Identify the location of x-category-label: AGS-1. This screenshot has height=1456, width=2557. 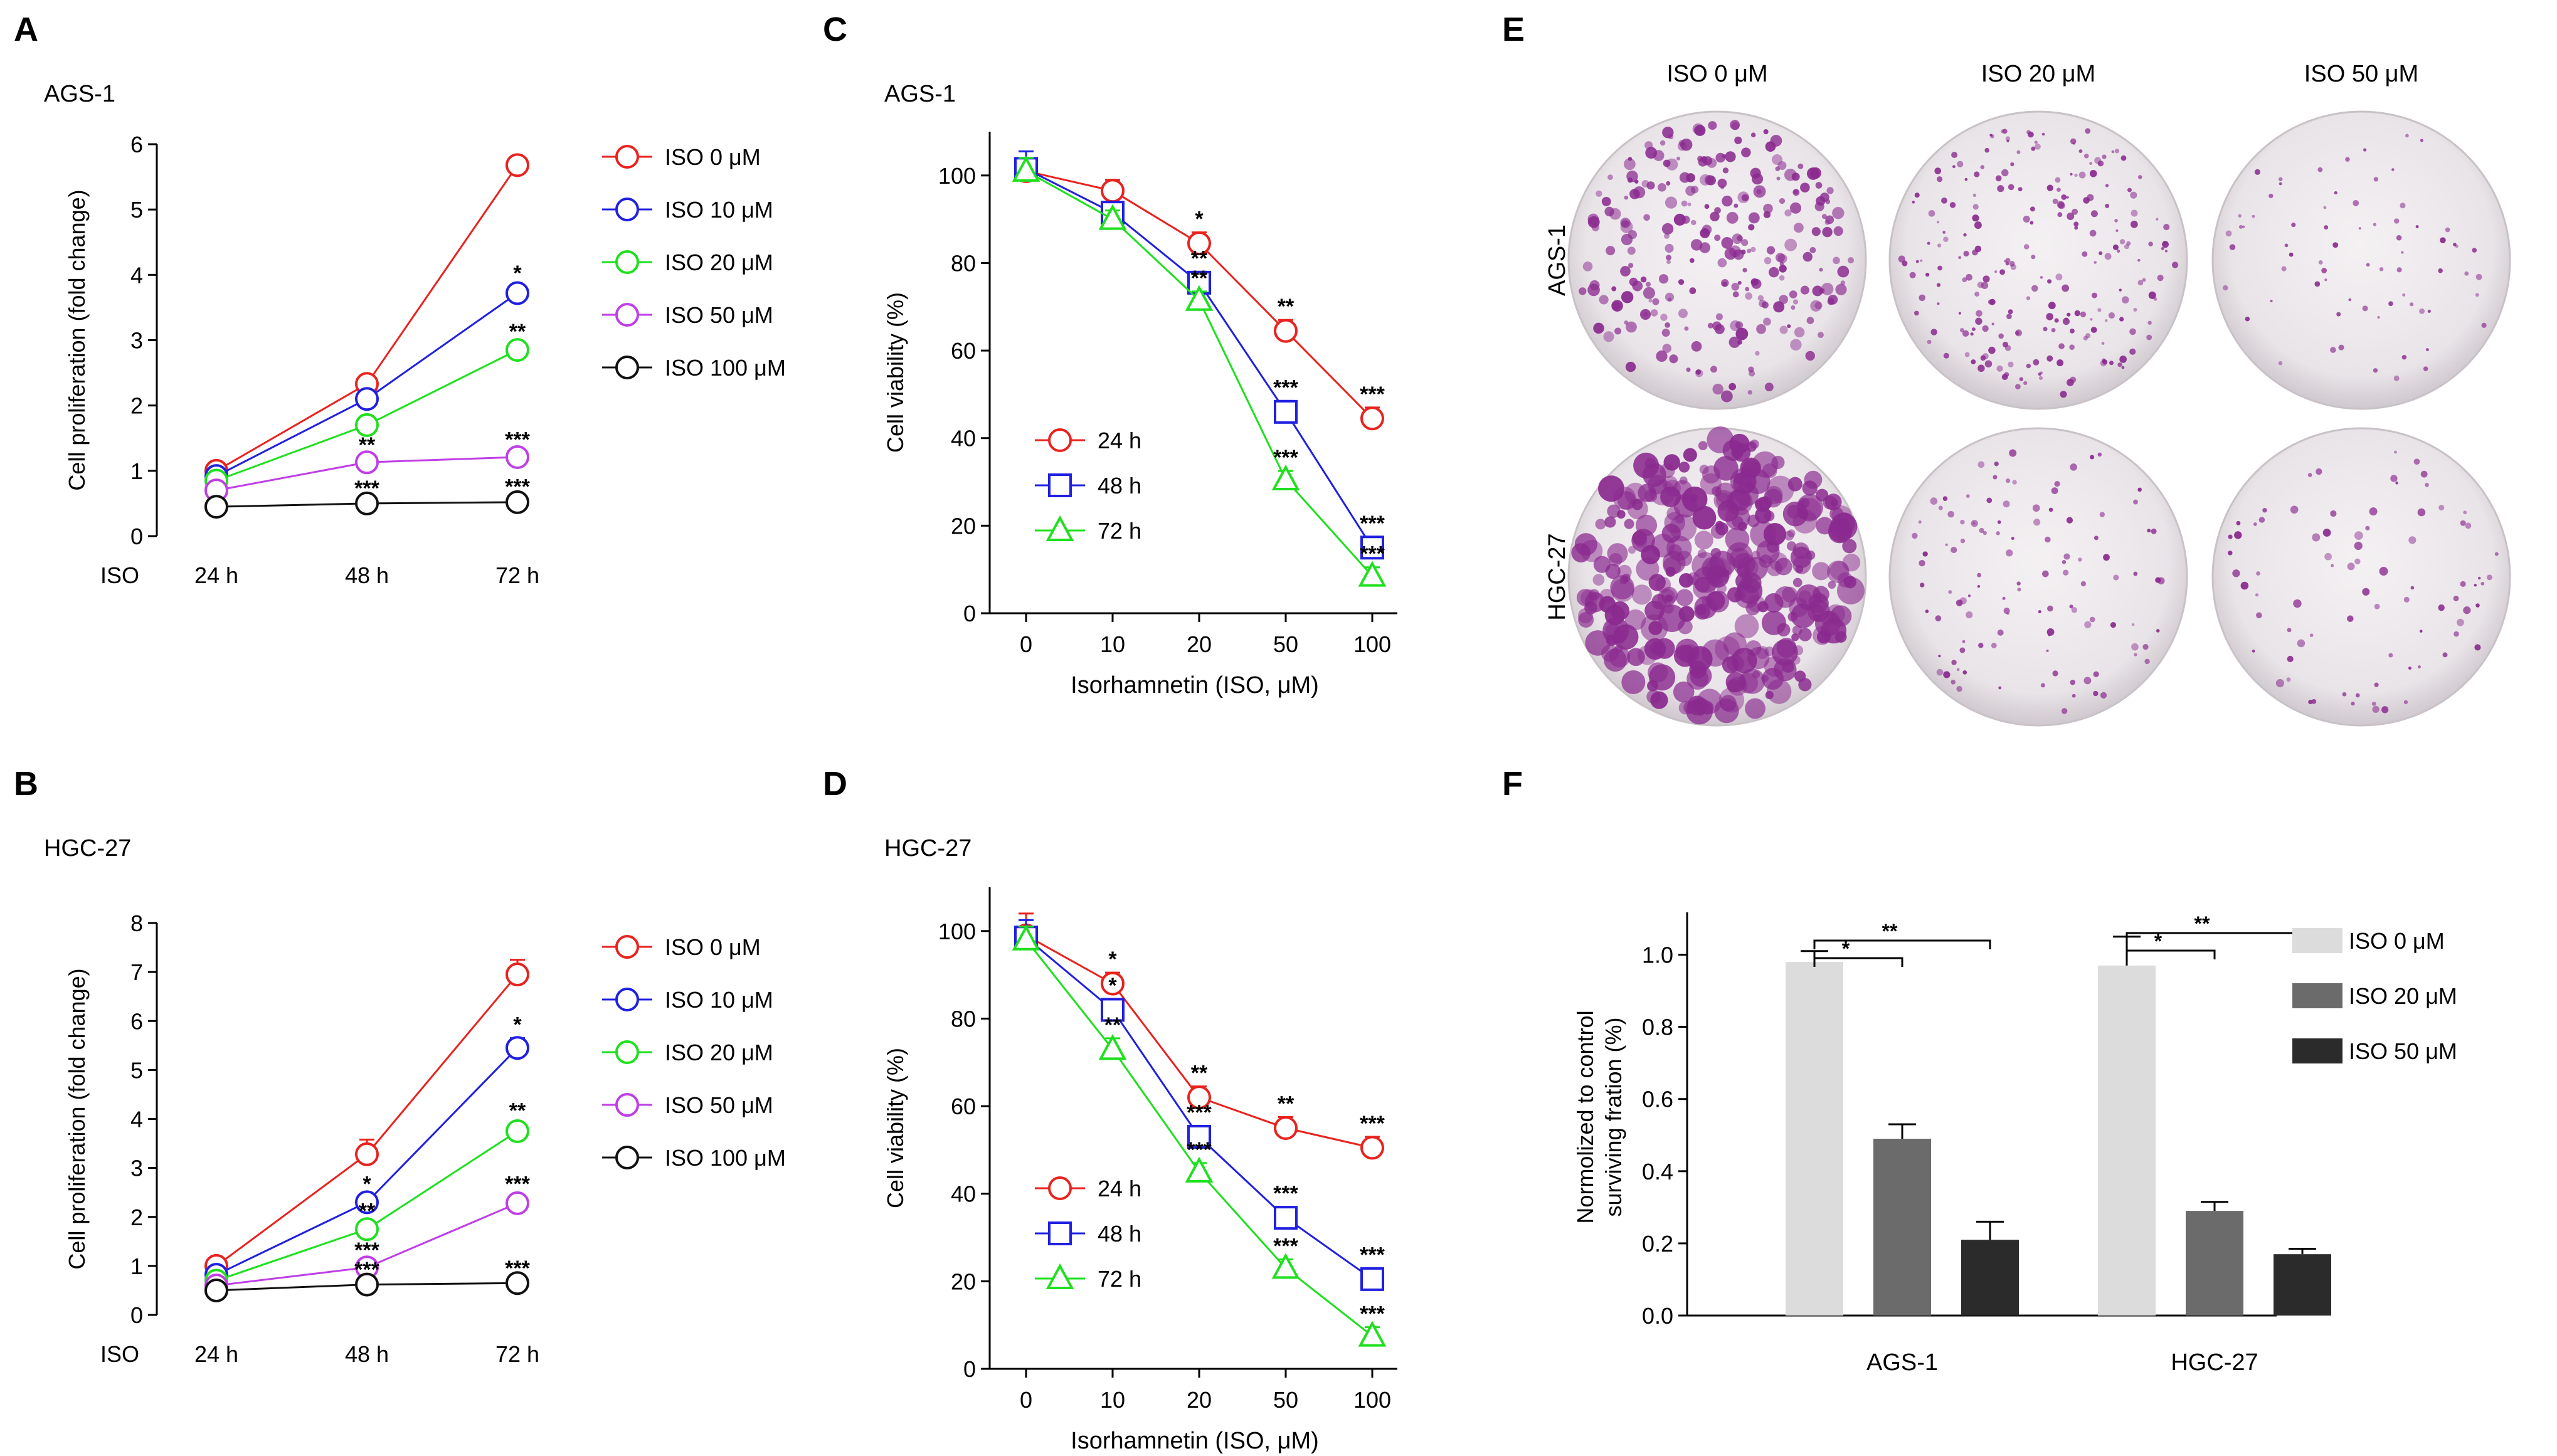
(1902, 1363).